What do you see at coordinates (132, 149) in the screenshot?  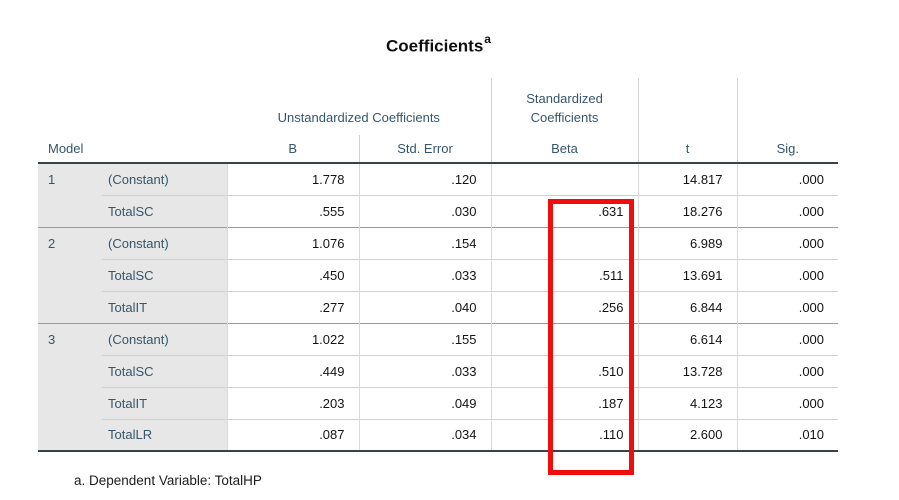 I see `header-model: Model` at bounding box center [132, 149].